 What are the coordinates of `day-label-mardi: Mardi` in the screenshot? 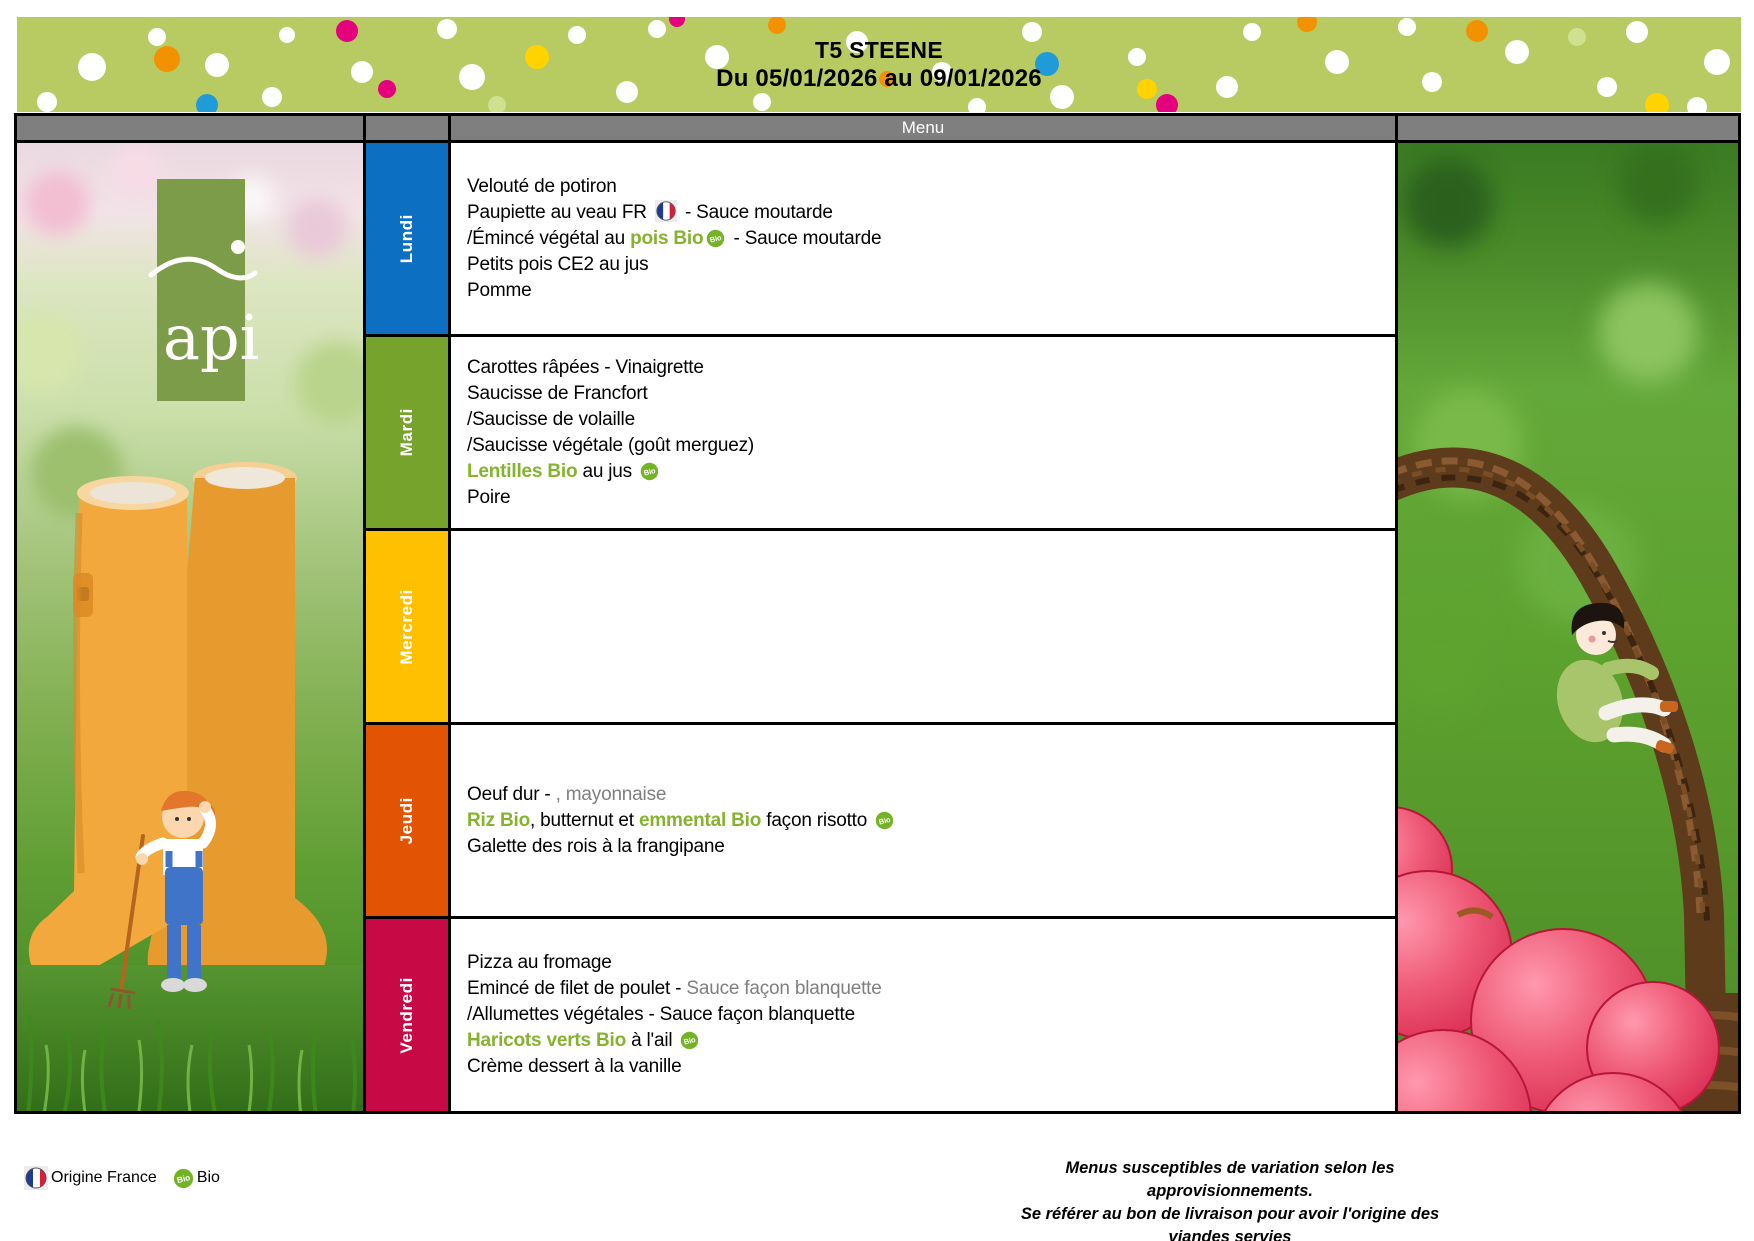 It's located at (407, 432).